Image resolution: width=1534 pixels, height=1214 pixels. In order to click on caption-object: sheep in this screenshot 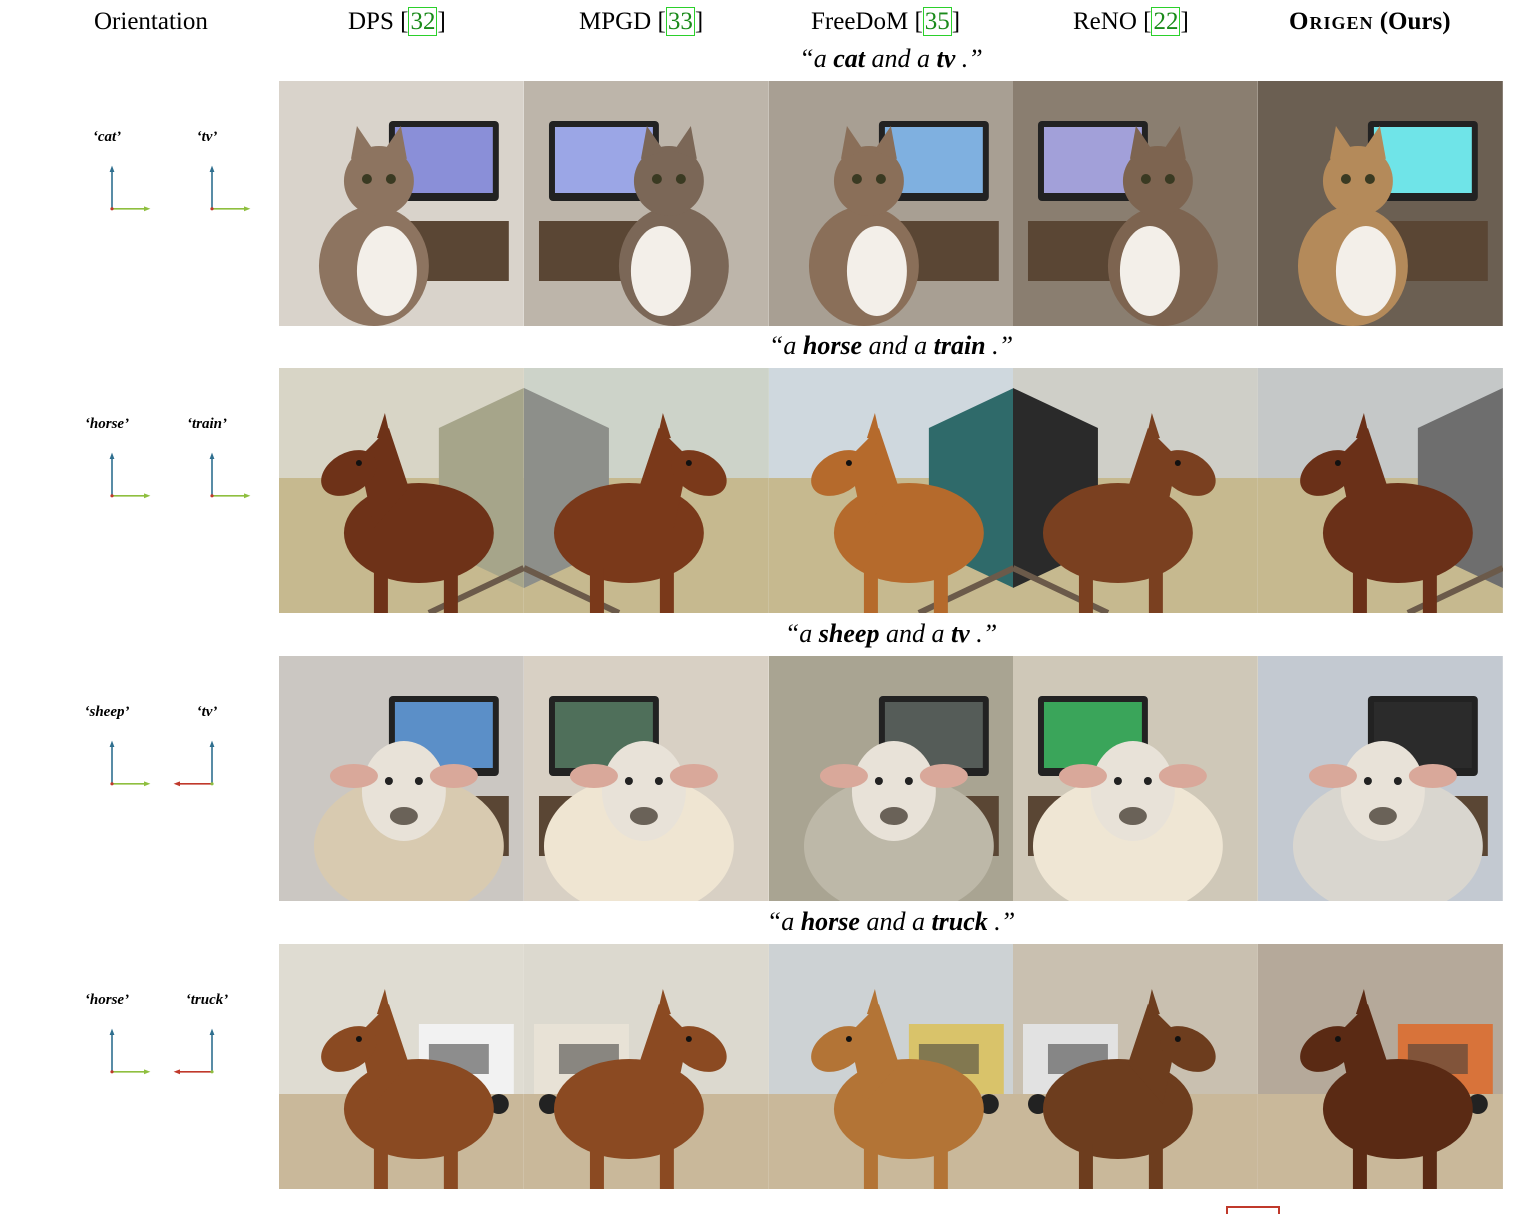, I will do `click(849, 633)`.